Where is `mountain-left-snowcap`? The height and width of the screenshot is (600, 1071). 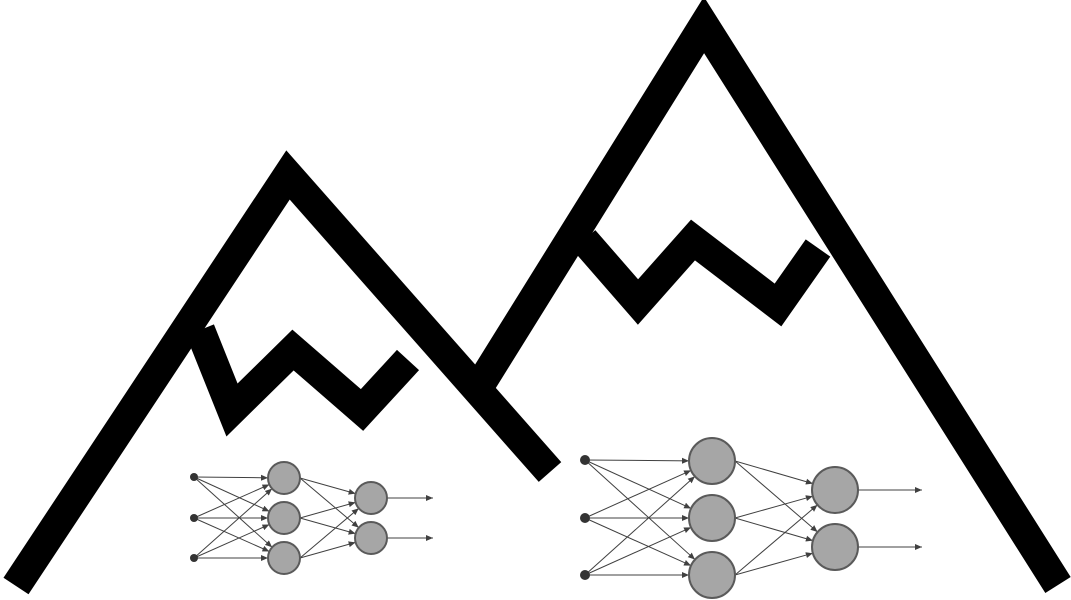 mountain-left-snowcap is located at coordinates (303, 380).